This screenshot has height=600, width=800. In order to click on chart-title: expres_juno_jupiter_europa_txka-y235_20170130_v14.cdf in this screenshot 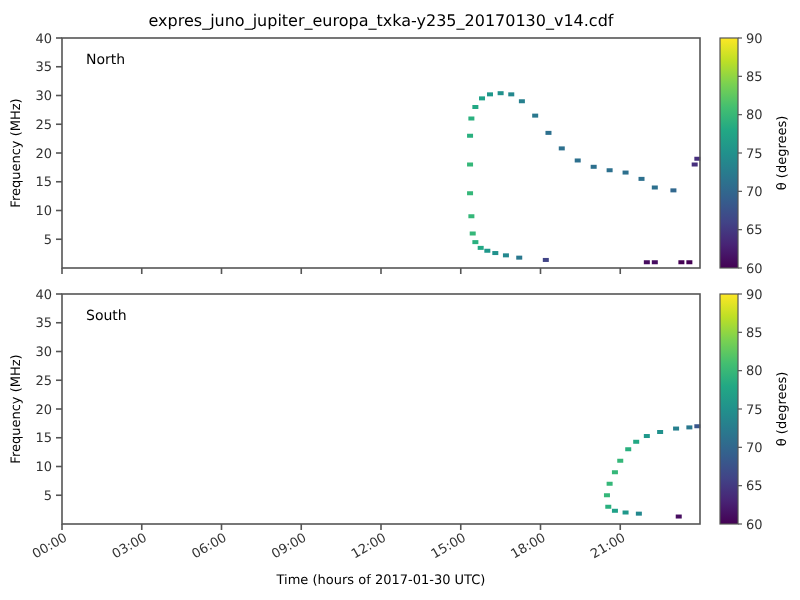, I will do `click(381, 21)`.